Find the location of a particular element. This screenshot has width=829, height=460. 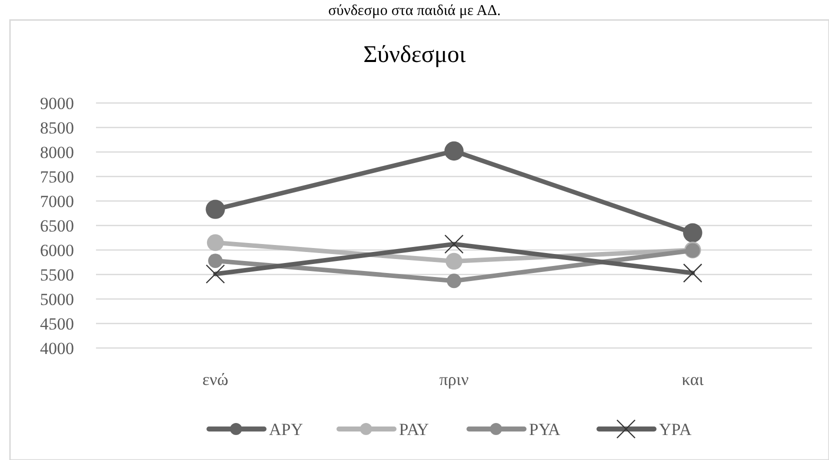

x-tick-label: και is located at coordinates (693, 379).